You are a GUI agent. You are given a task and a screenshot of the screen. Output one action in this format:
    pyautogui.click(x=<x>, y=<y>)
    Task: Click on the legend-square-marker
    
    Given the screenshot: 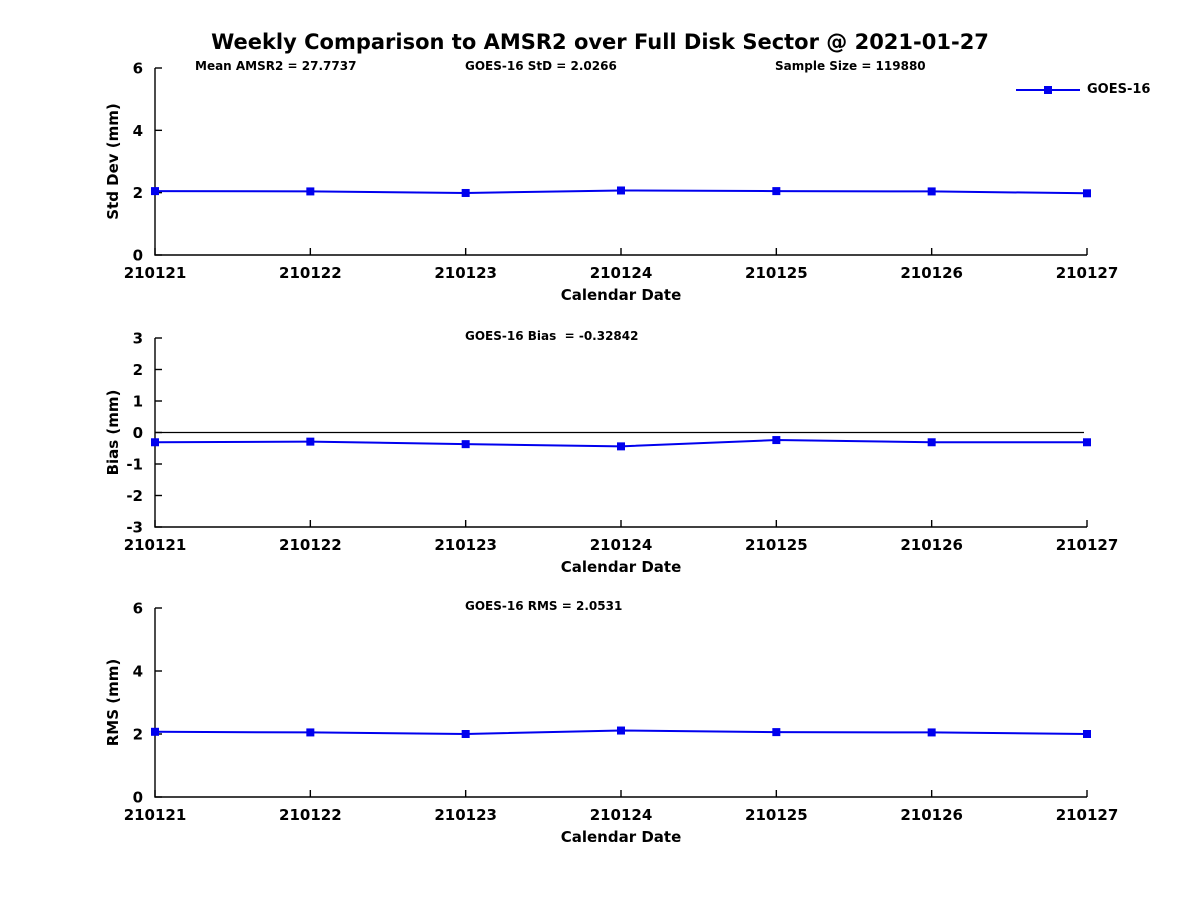 What is the action you would take?
    pyautogui.click(x=1048, y=89)
    